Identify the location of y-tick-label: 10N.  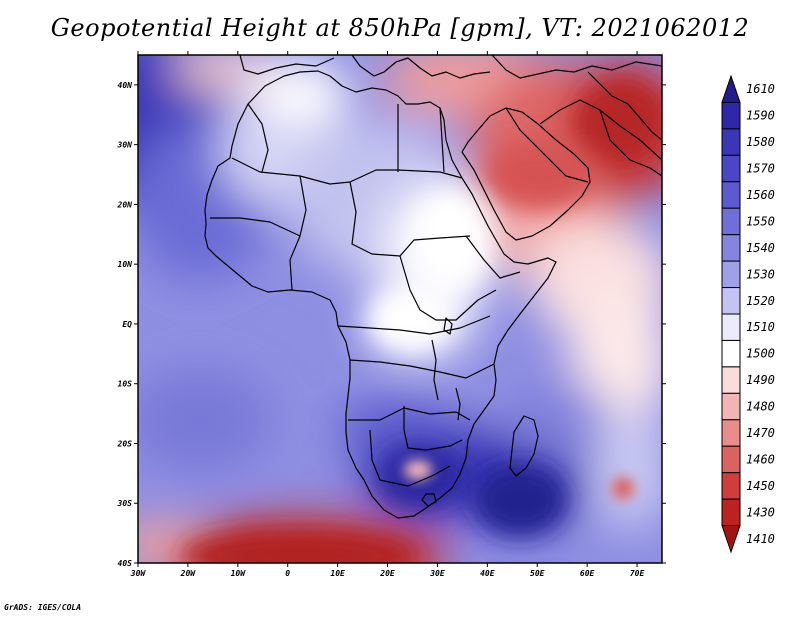
(125, 264).